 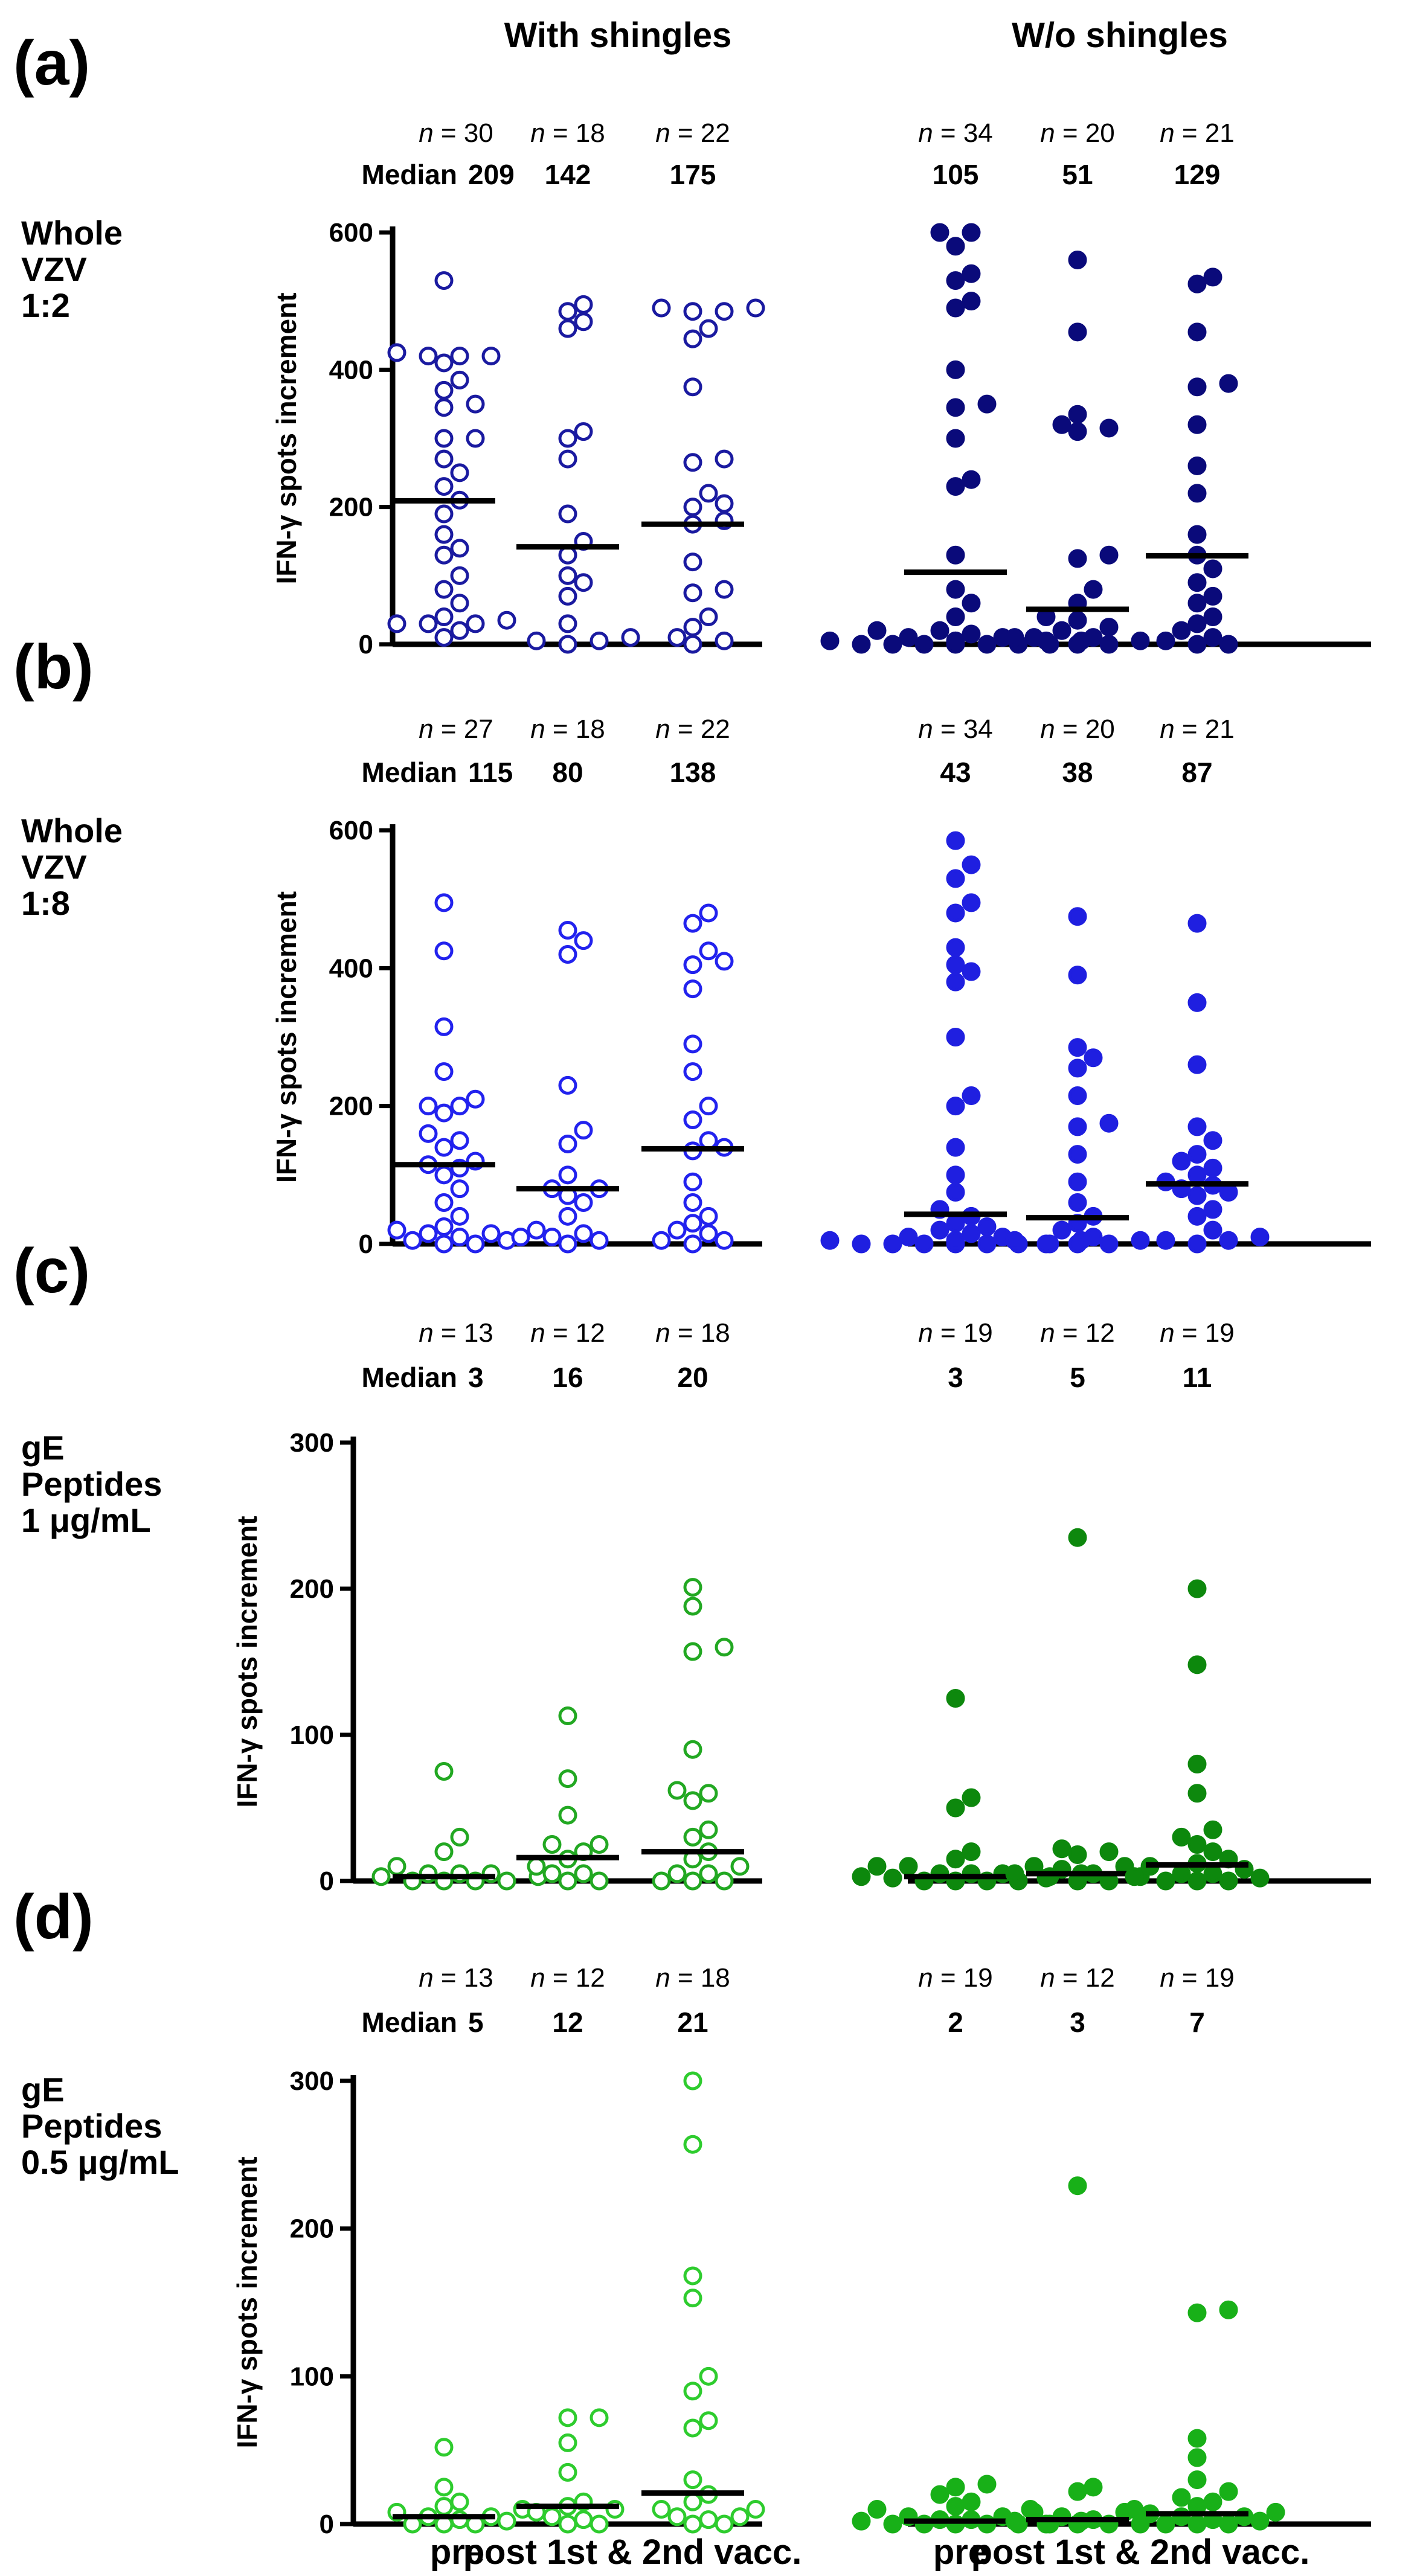 What do you see at coordinates (53, 1917) in the screenshot?
I see `panel-letter: (d)` at bounding box center [53, 1917].